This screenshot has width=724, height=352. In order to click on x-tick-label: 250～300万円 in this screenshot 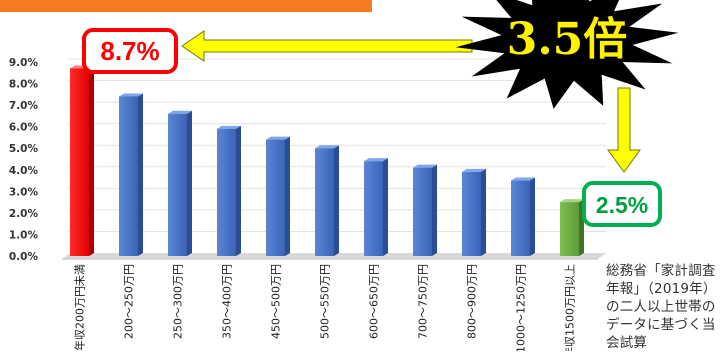, I will do `click(178, 301)`.